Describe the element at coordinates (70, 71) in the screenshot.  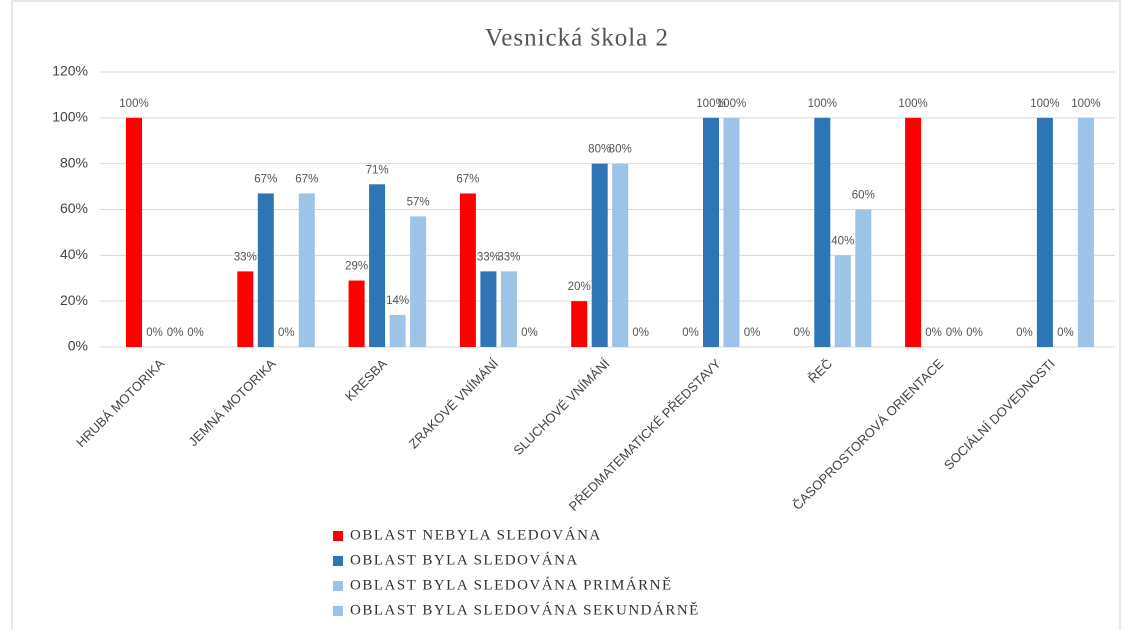
I see `y-tick-label: 120%` at that location.